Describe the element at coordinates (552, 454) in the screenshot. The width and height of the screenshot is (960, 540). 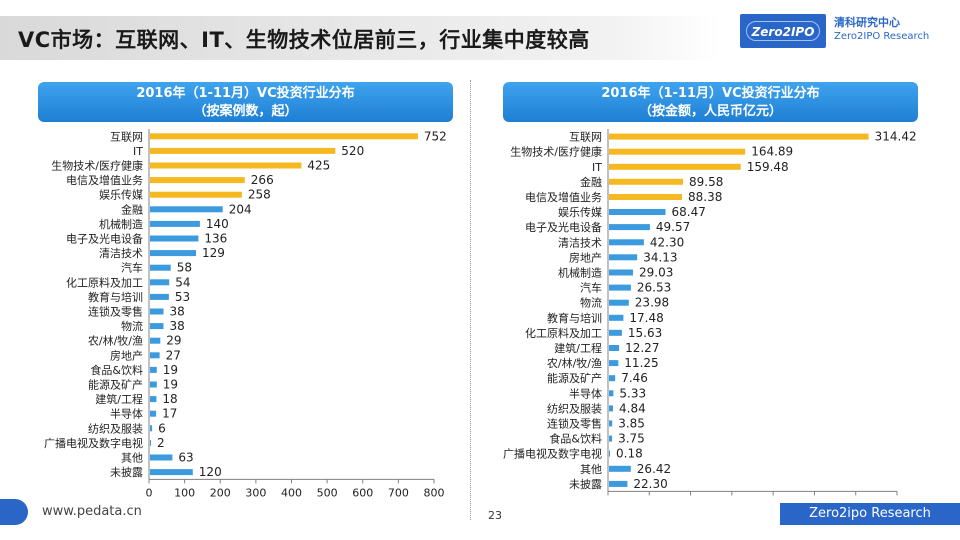
I see `right-category-label: 广播电视及数字电视` at that location.